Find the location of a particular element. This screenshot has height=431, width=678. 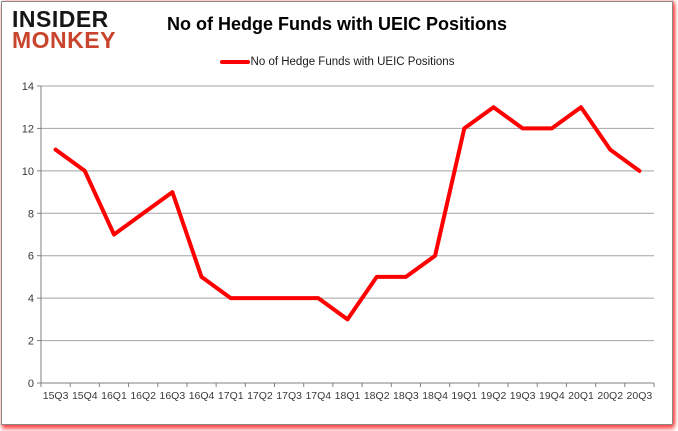

x-tick-label: 19Q2 is located at coordinates (494, 396).